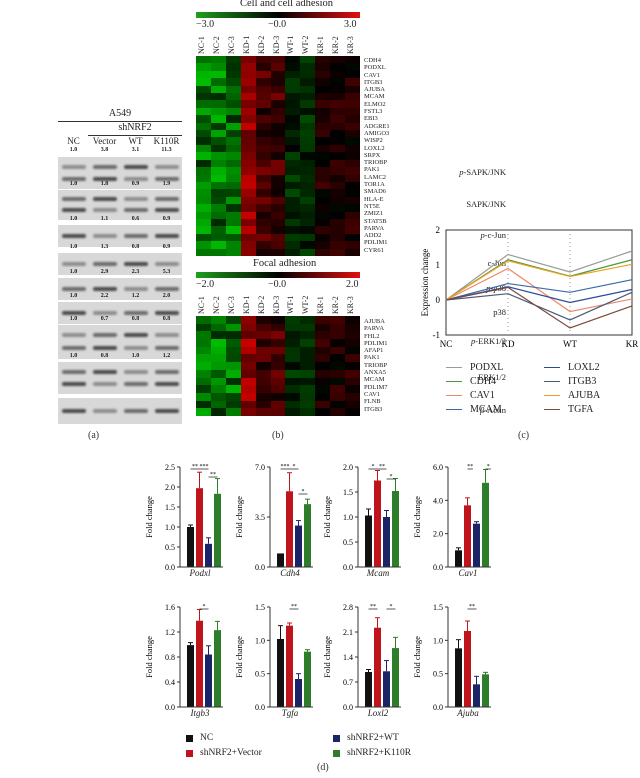  I want to click on y-tick-label: 1.5, so click(348, 492).